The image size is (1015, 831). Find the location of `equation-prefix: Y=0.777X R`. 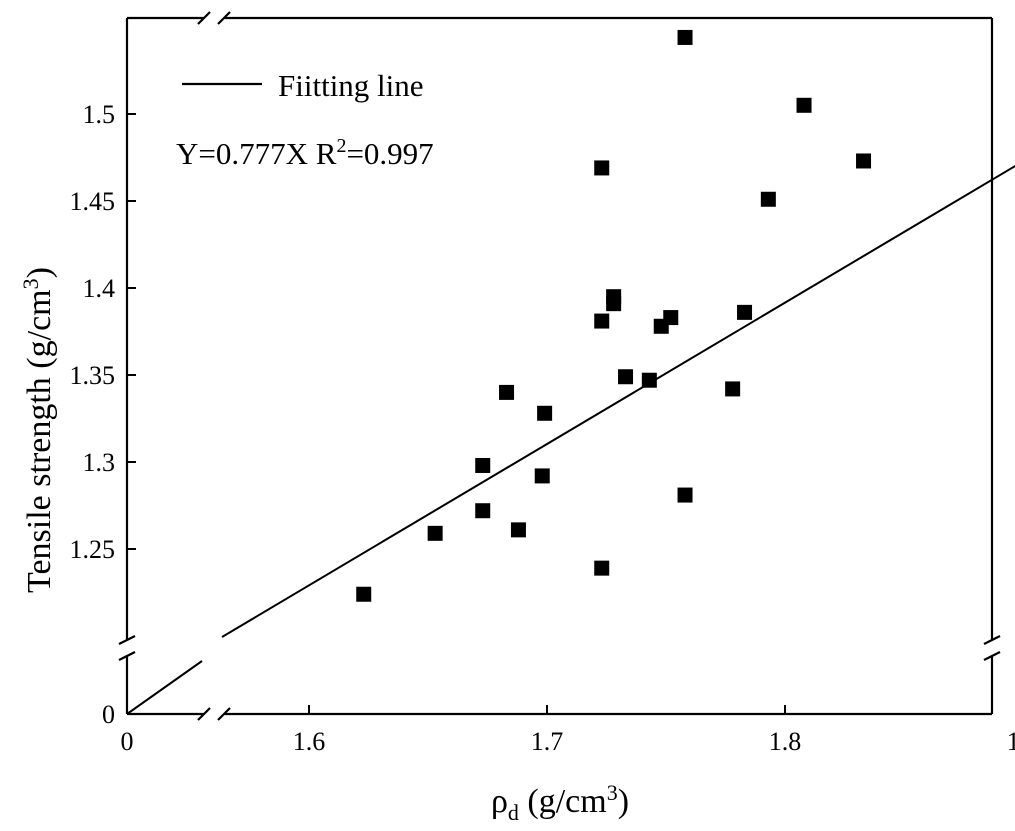

equation-prefix: Y=0.777X R is located at coordinates (256, 153).